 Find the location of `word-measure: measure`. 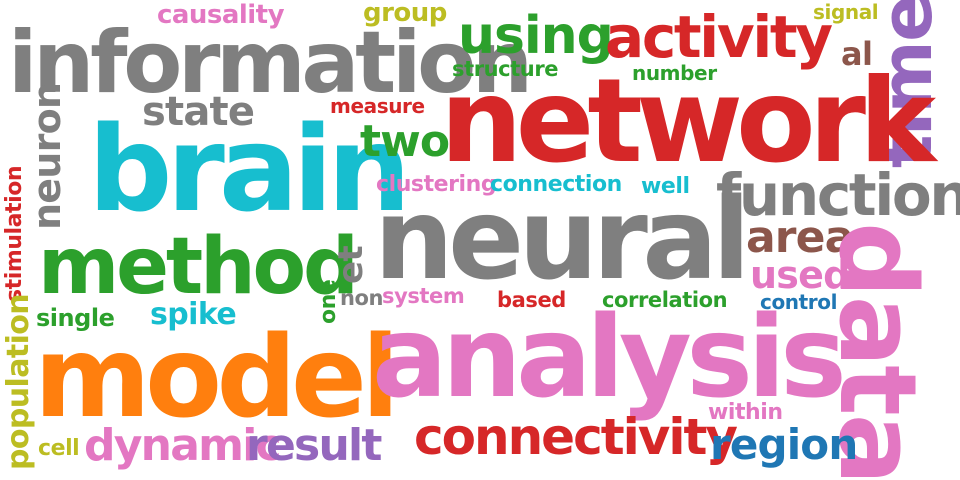

word-measure: measure is located at coordinates (377, 106).